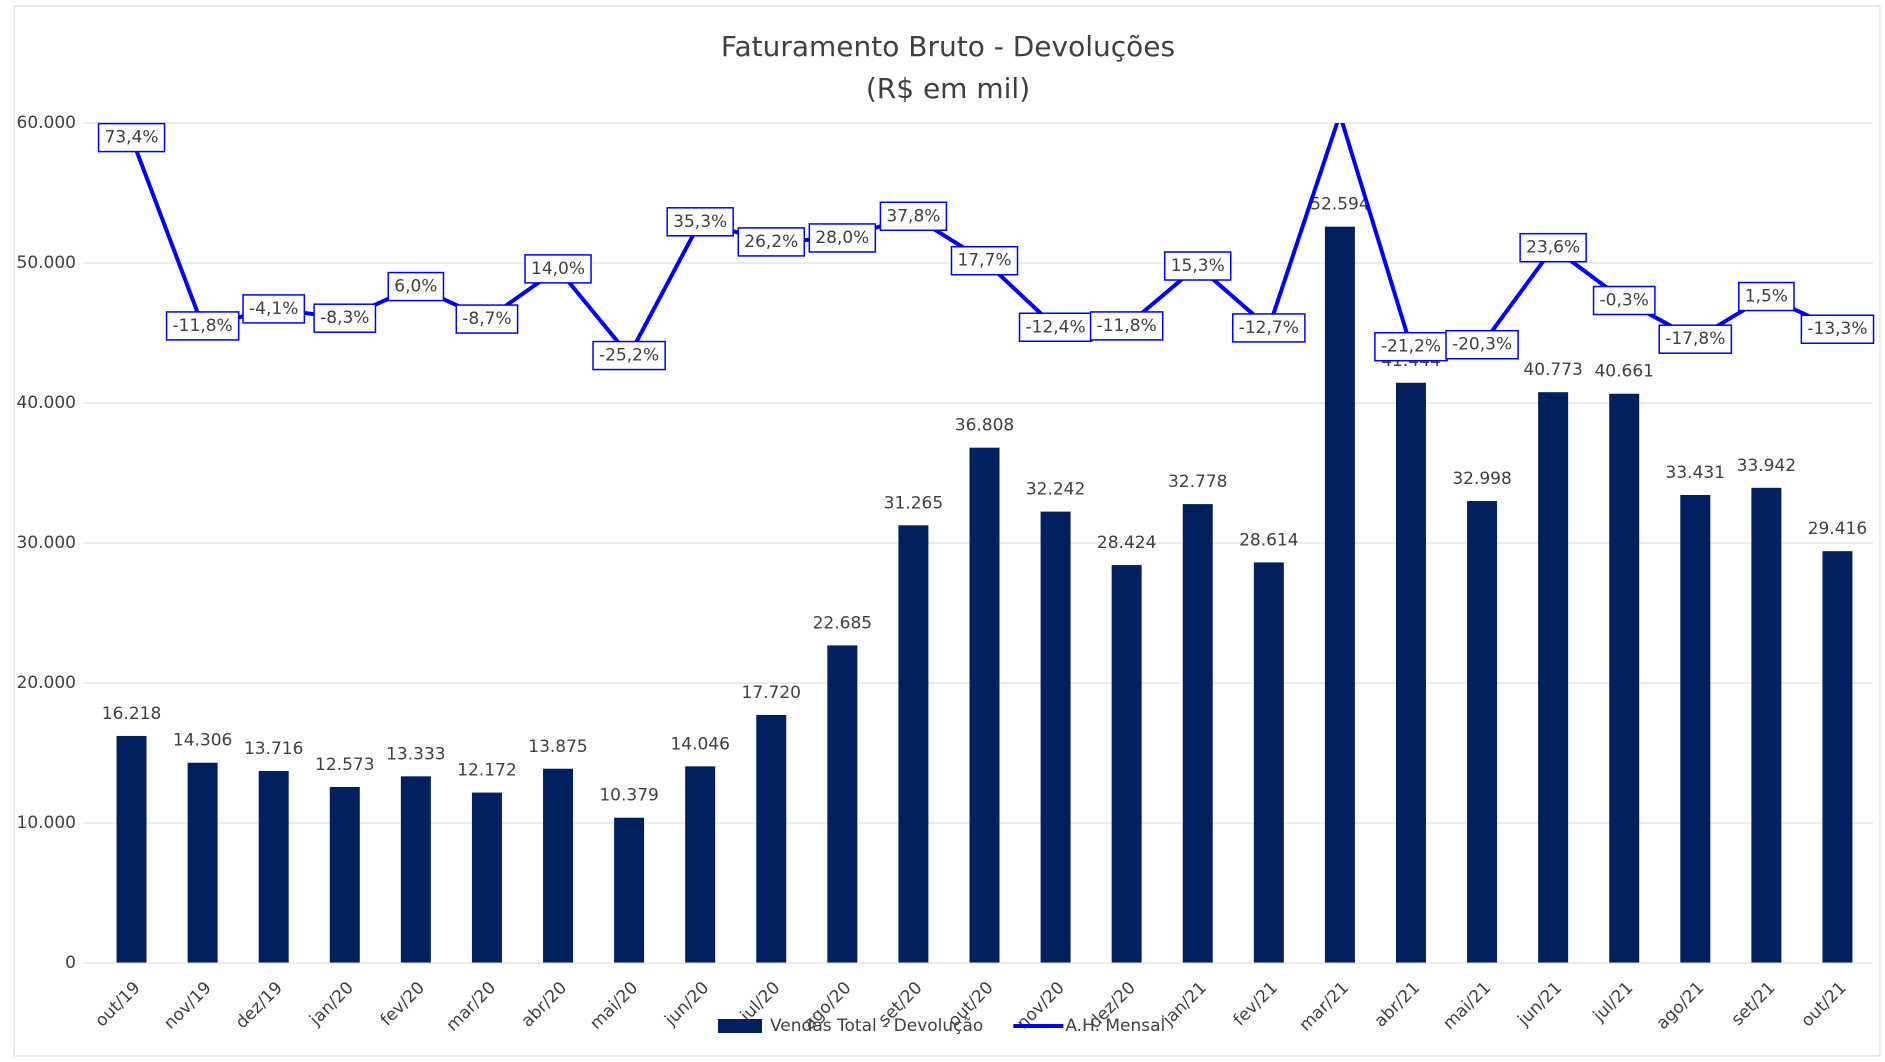  Describe the element at coordinates (913, 503) in the screenshot. I see `bar-value-label: 31.265` at that location.